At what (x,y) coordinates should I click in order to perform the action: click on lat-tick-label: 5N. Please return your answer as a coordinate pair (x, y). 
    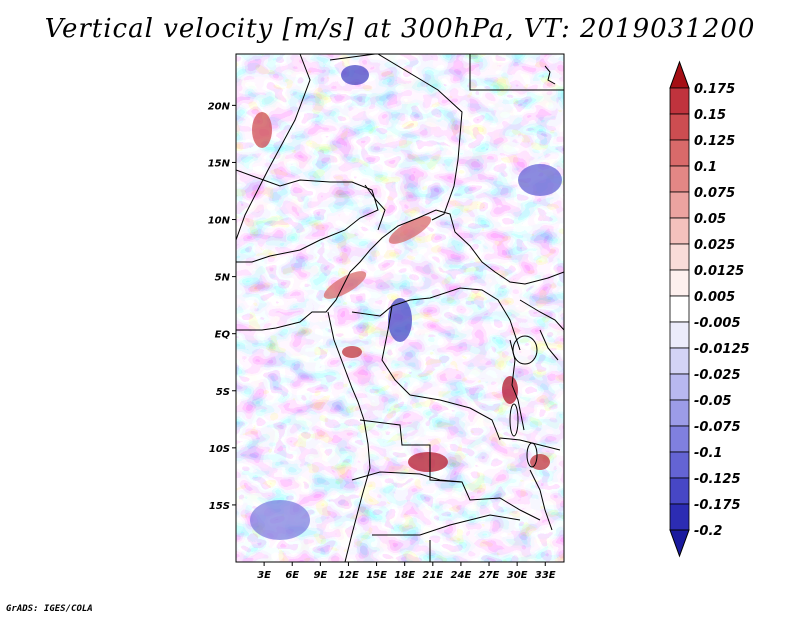
    Looking at the image, I should click on (223, 278).